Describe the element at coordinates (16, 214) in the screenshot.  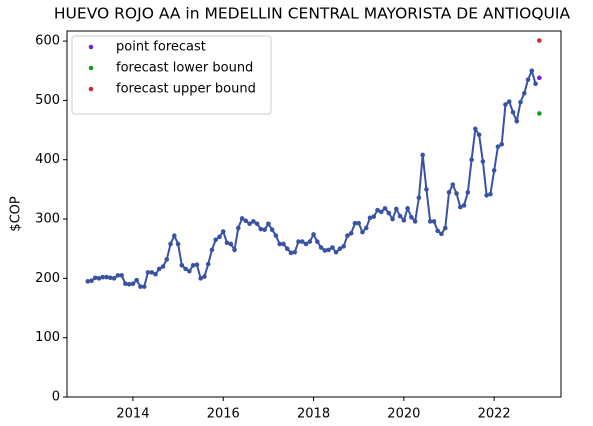
I see `y-axis-label: $COP` at that location.